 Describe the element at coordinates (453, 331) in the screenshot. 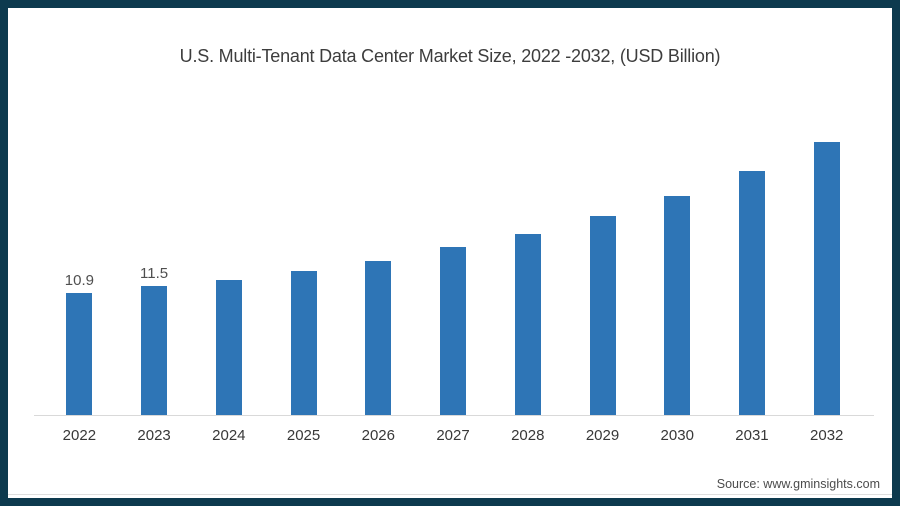

I see `bar-2027` at that location.